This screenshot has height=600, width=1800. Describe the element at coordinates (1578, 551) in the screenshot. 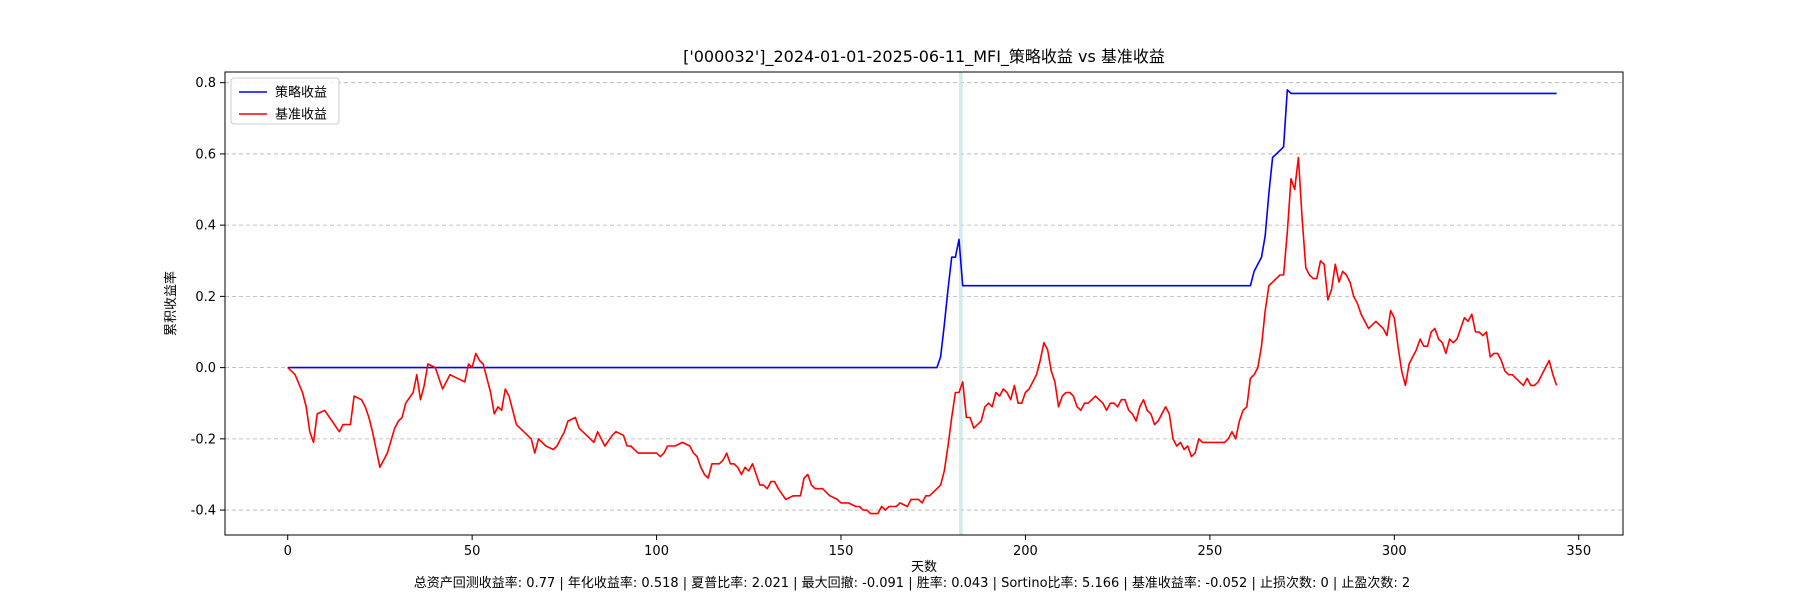

I see `x-tick-label: 350` at that location.